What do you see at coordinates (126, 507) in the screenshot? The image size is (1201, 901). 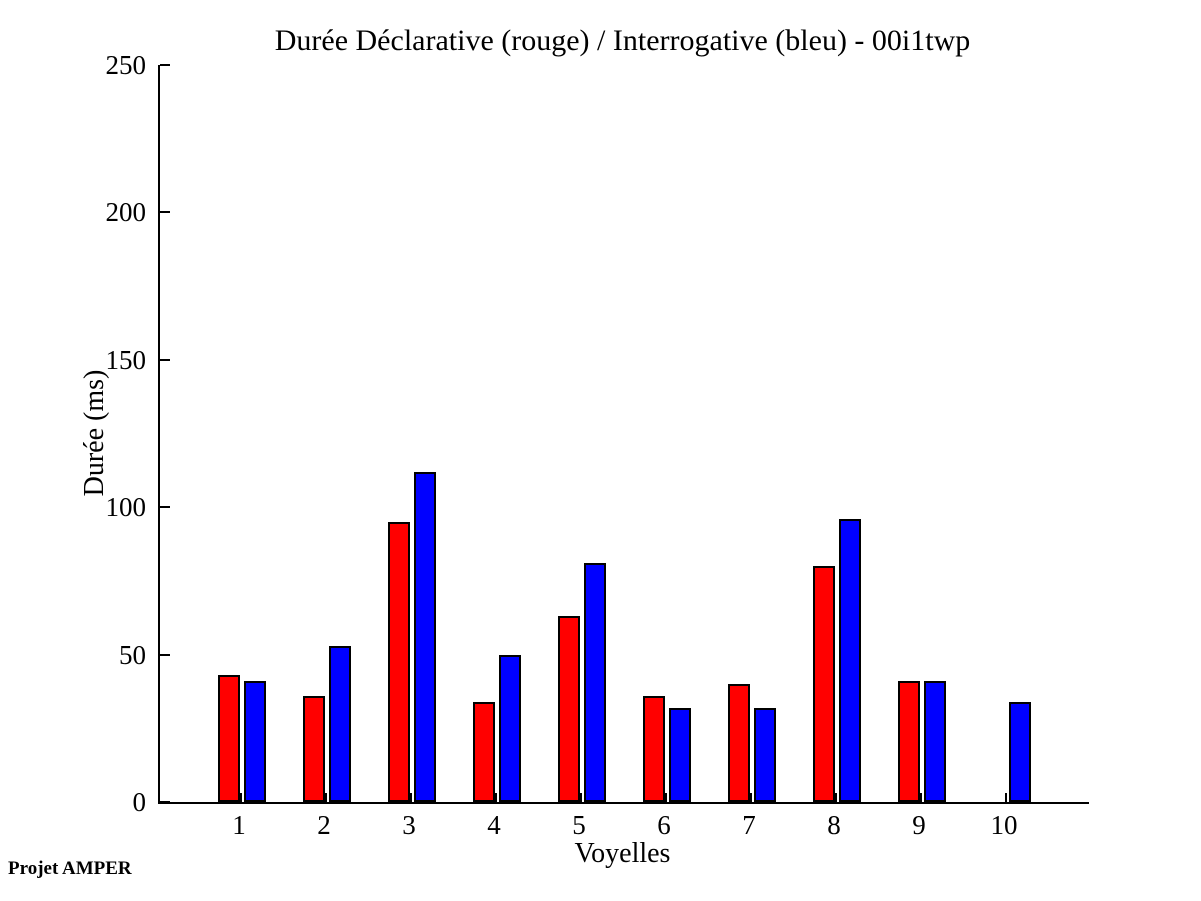 I see `y-tick-label-100: 100` at bounding box center [126, 507].